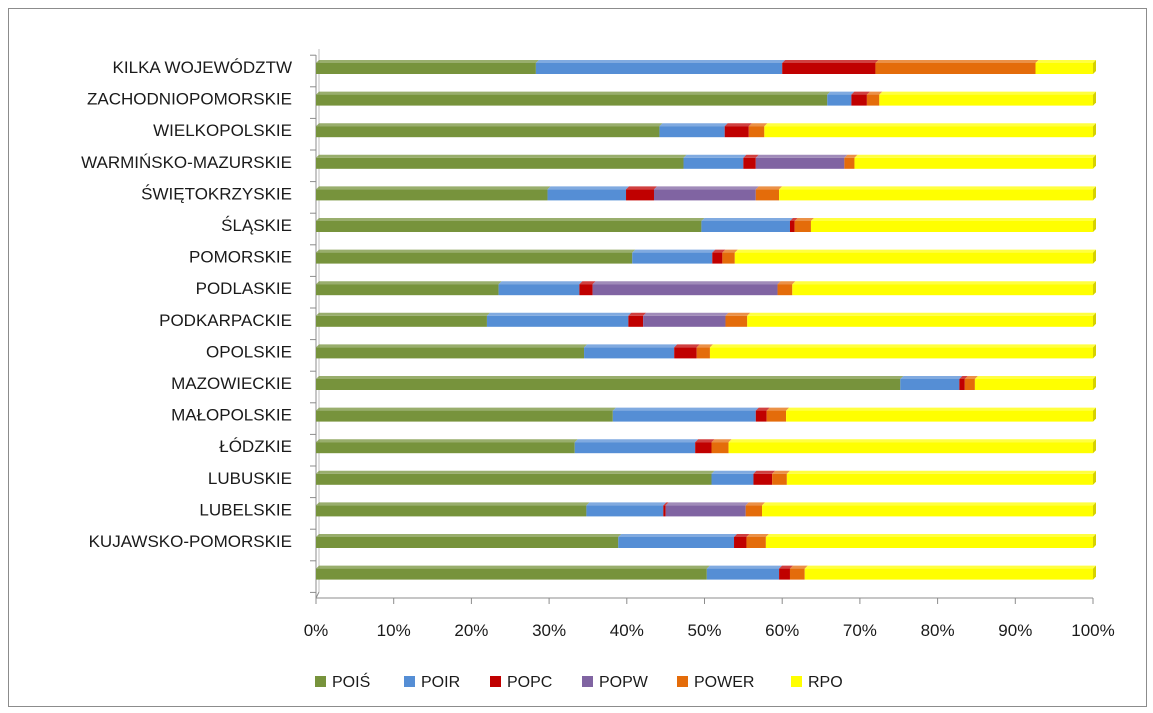 The height and width of the screenshot is (713, 1153). I want to click on bar-popc-podlaskie, so click(587, 288).